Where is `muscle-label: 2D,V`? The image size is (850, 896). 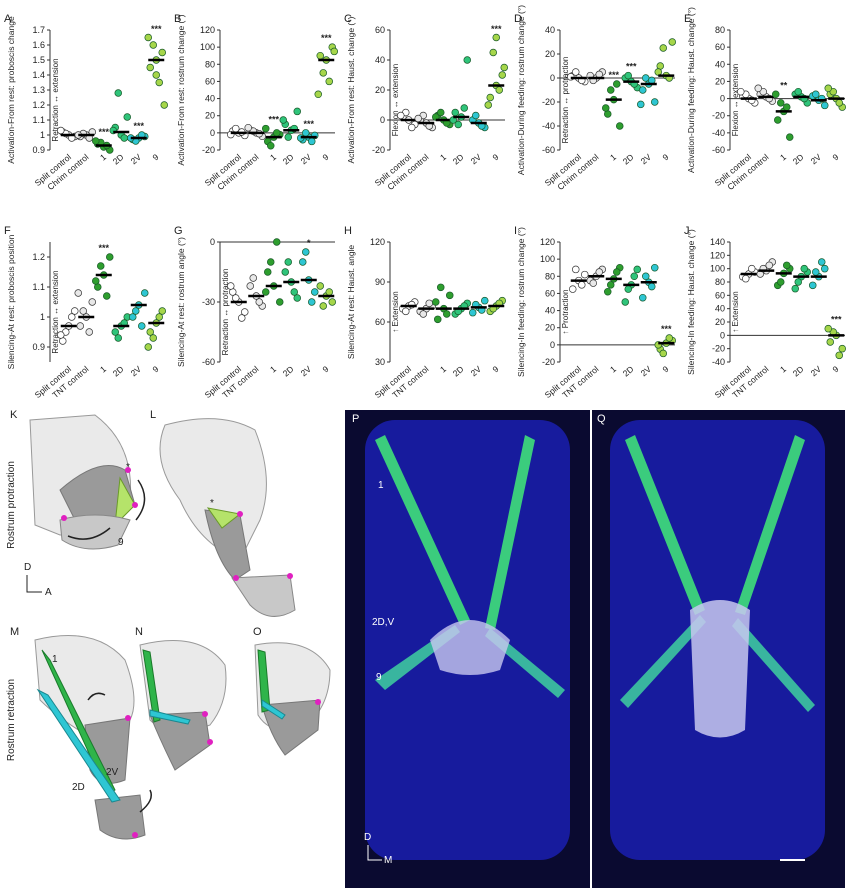
muscle-label: 2D,V is located at coordinates (383, 622).